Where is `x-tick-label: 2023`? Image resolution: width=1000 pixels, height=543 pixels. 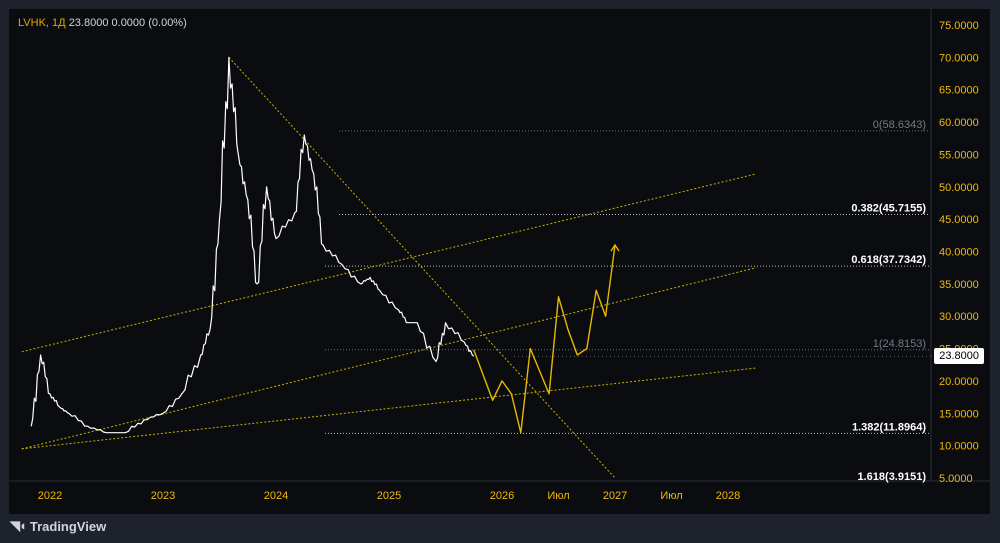 x-tick-label: 2023 is located at coordinates (163, 496).